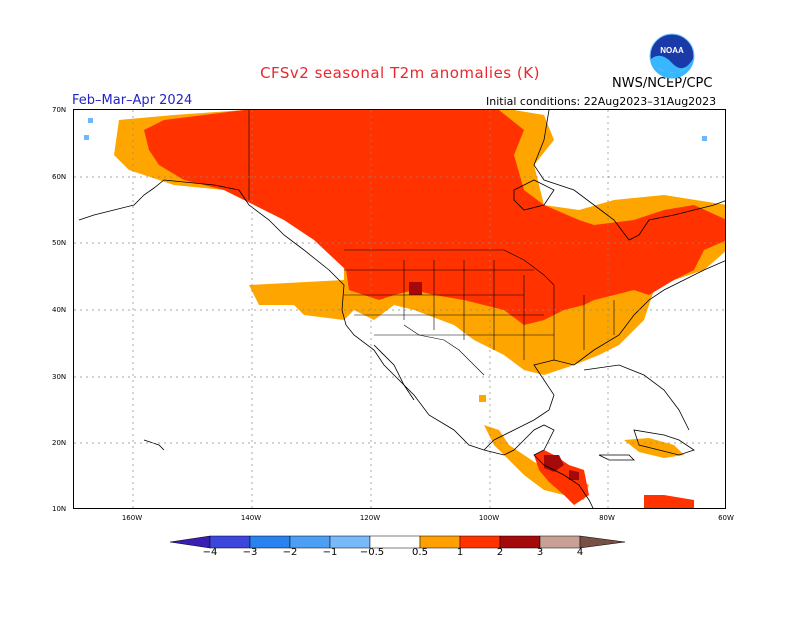 This screenshot has height=618, width=800. Describe the element at coordinates (59, 243) in the screenshot. I see `lat-label-50n: 50N` at that location.